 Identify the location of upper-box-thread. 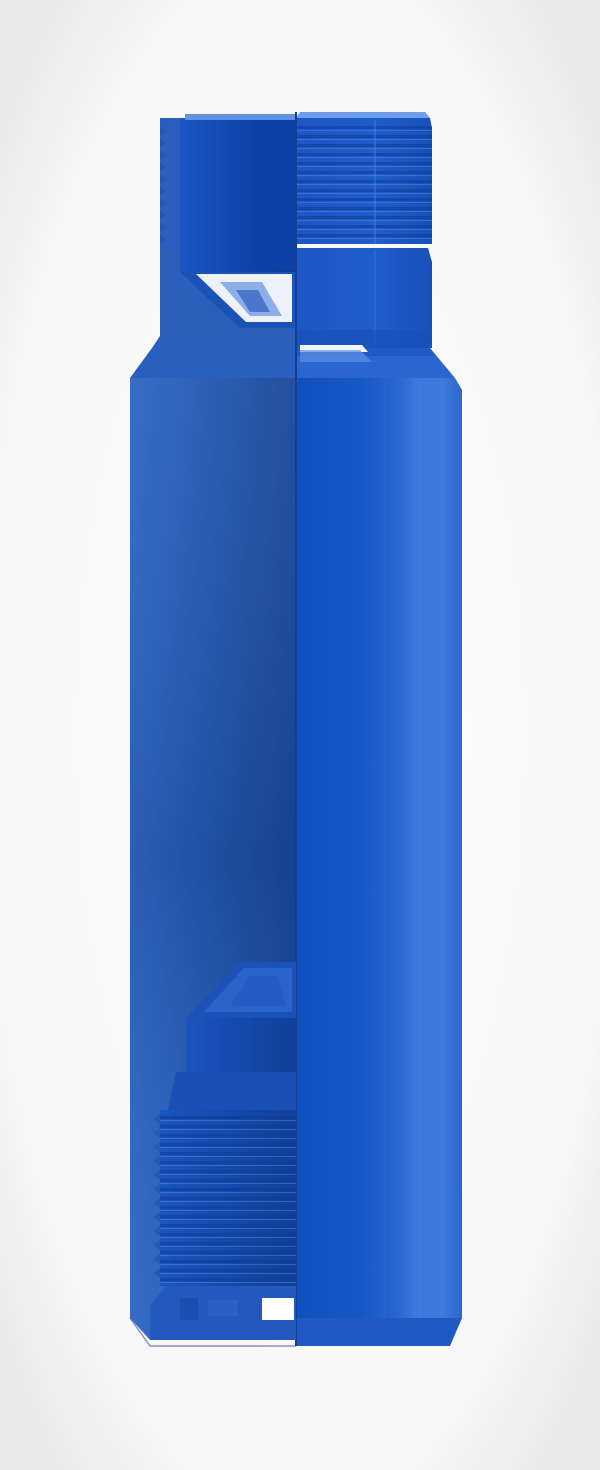
(364, 178).